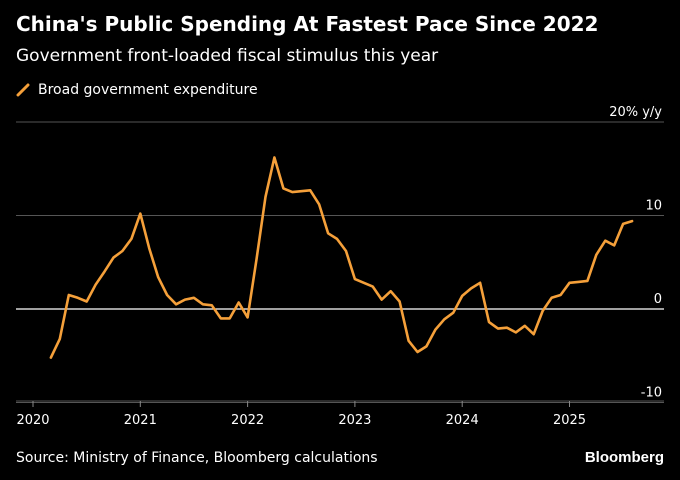 This screenshot has width=680, height=480. Describe the element at coordinates (658, 299) in the screenshot. I see `y-tick-label: 0` at that location.